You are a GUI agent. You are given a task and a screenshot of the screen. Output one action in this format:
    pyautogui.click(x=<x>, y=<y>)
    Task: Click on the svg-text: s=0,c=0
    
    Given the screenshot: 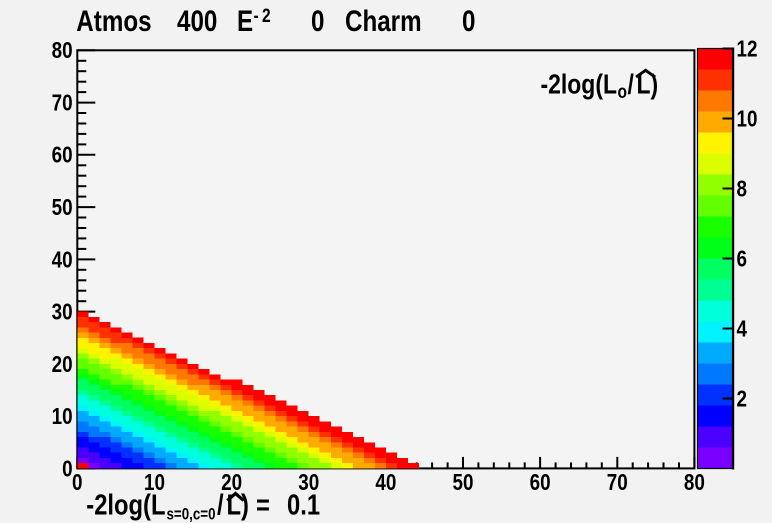 What is the action you would take?
    pyautogui.click(x=191, y=514)
    